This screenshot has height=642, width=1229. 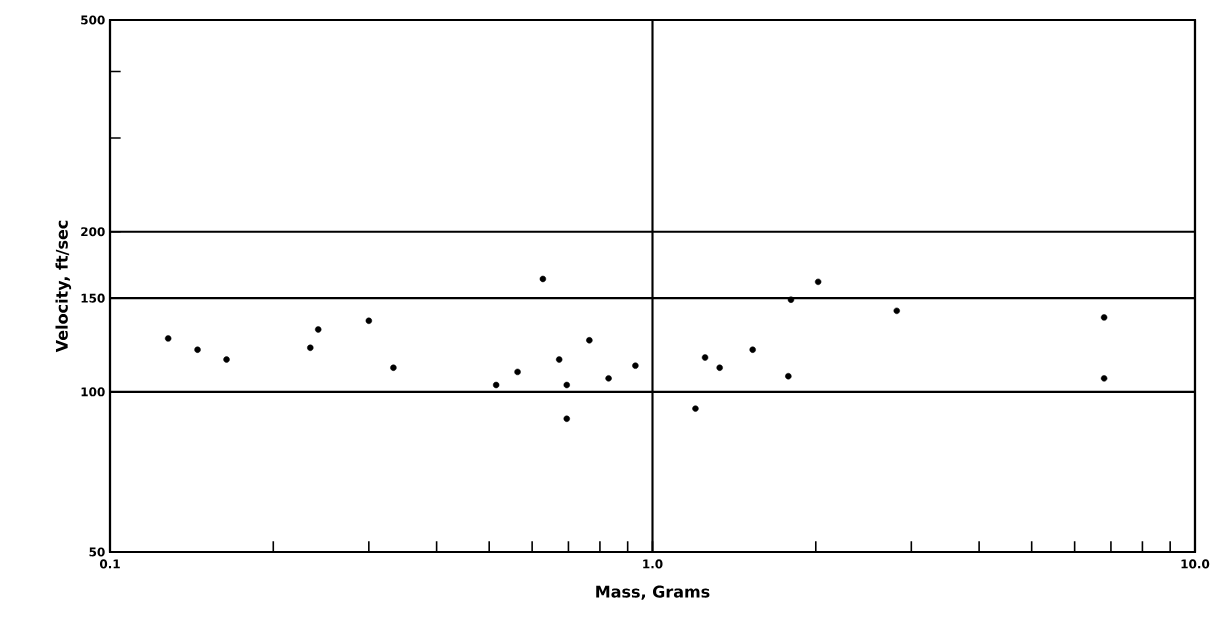 I want to click on y-tick-label: 100, so click(x=93, y=392).